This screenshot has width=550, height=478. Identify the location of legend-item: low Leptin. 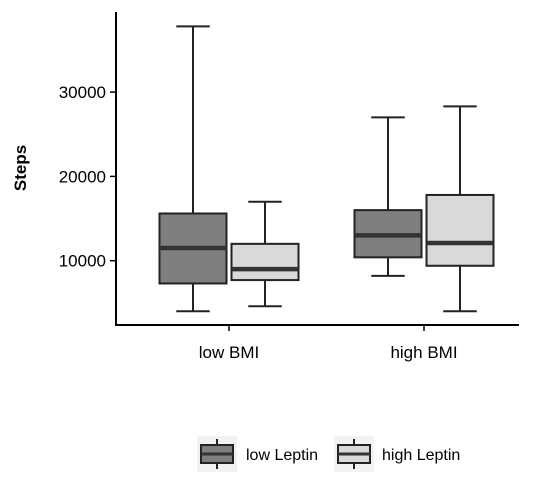
(257, 454).